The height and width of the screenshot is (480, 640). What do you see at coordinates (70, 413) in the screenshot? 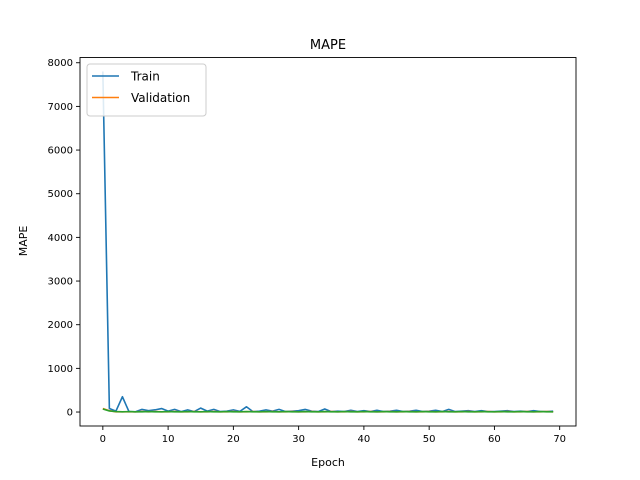
I see `y-tick-label: 0` at bounding box center [70, 413].